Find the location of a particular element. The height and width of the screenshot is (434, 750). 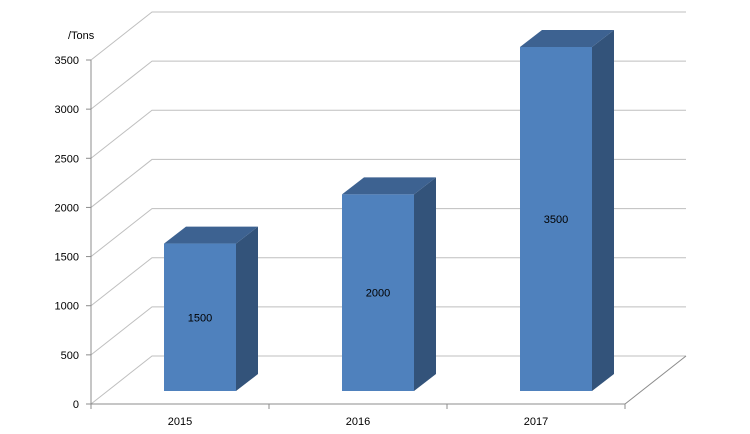

y-tick-label: 3500 is located at coordinates (67, 61).